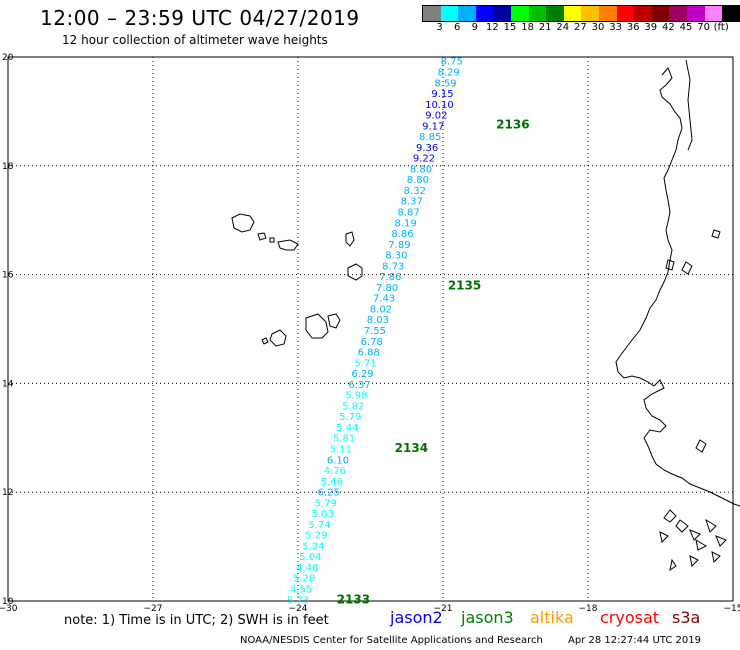 This screenshot has height=650, width=740. Describe the element at coordinates (332, 482) in the screenshot. I see `wave-height-value: 5.46` at that location.